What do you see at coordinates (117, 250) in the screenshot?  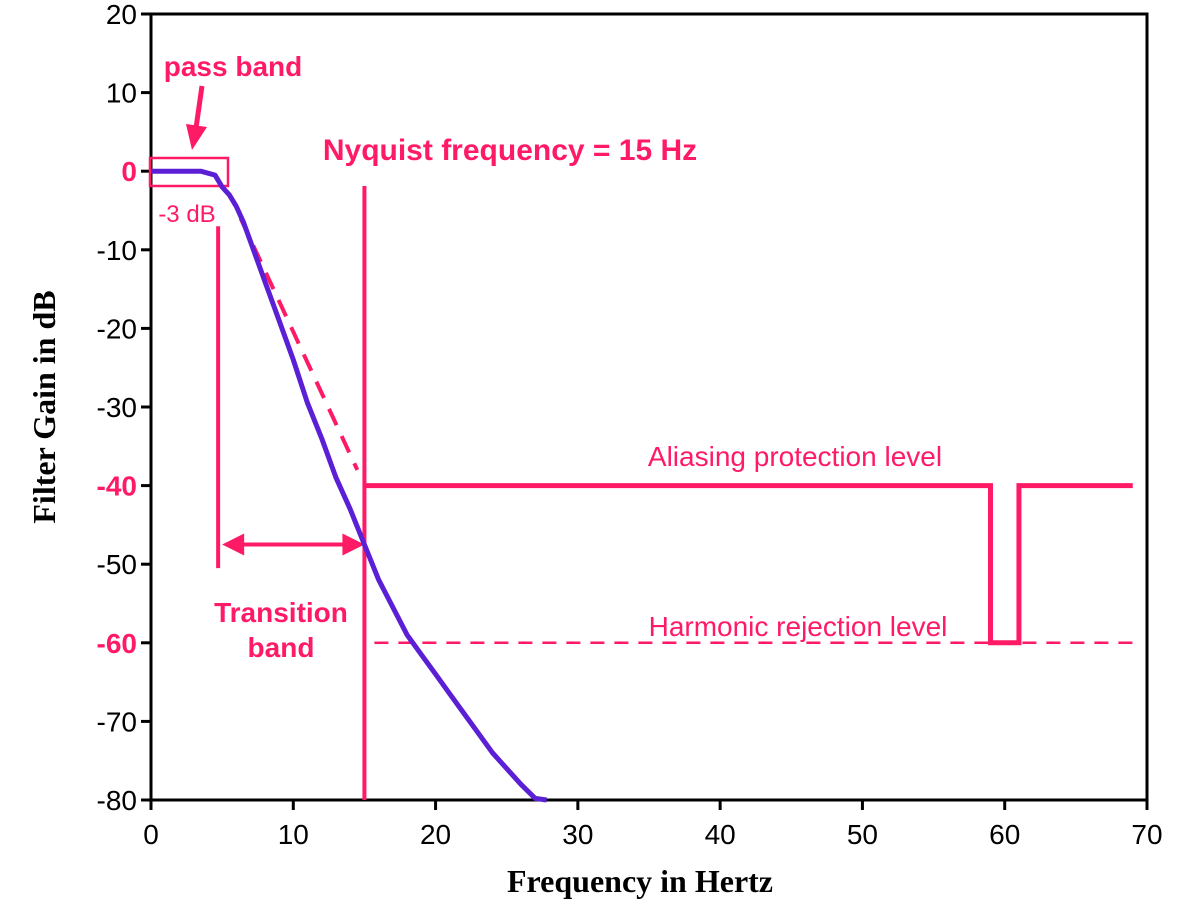 I see `y-tick-label: -10` at bounding box center [117, 250].